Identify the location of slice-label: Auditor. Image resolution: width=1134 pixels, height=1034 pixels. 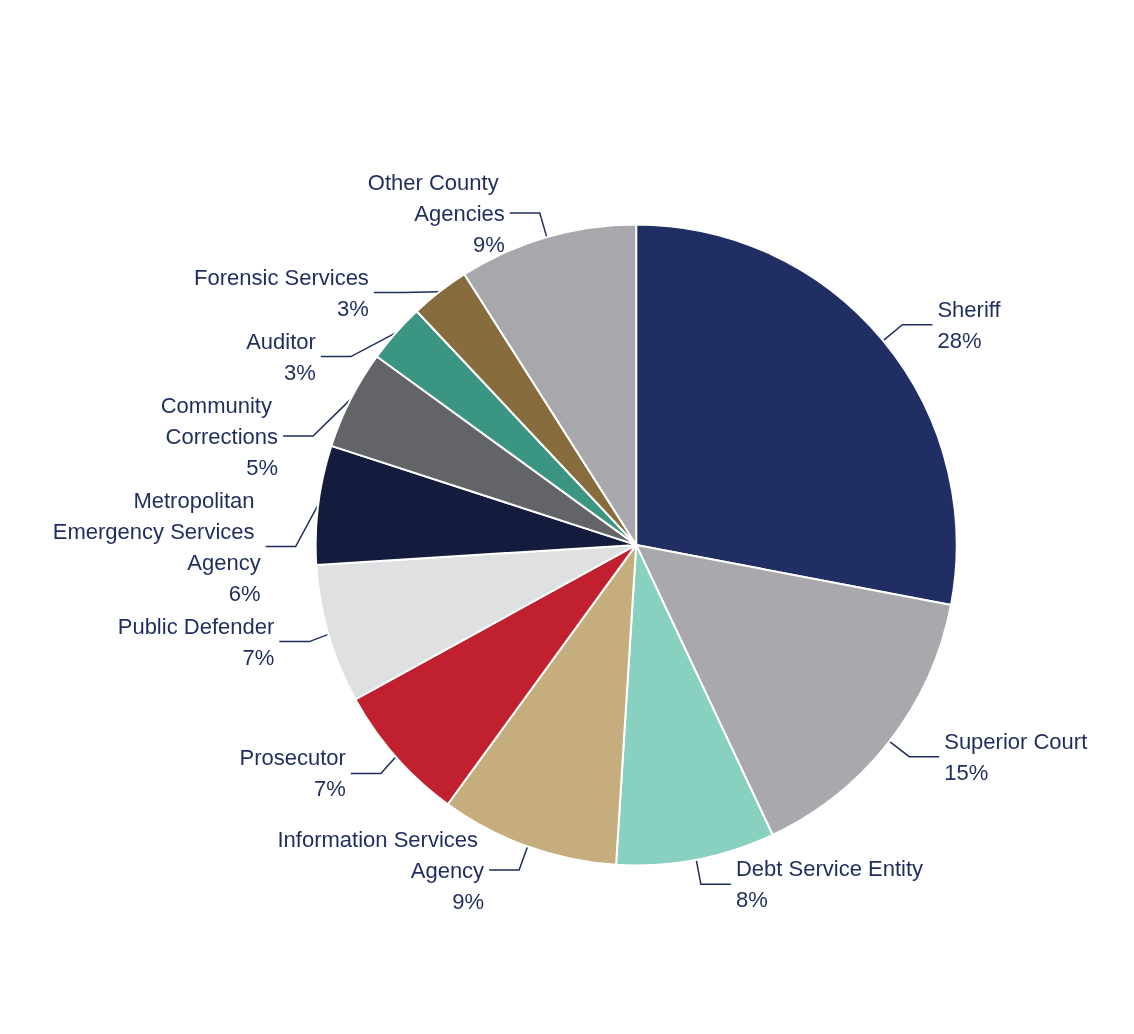
(281, 341).